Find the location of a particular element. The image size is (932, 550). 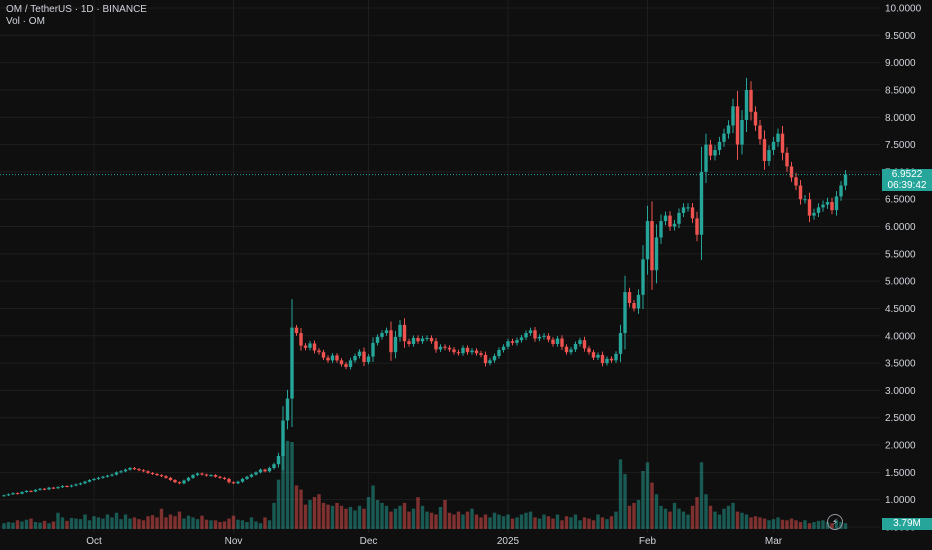

y-tick-label: 1.5000 is located at coordinates (900, 473).